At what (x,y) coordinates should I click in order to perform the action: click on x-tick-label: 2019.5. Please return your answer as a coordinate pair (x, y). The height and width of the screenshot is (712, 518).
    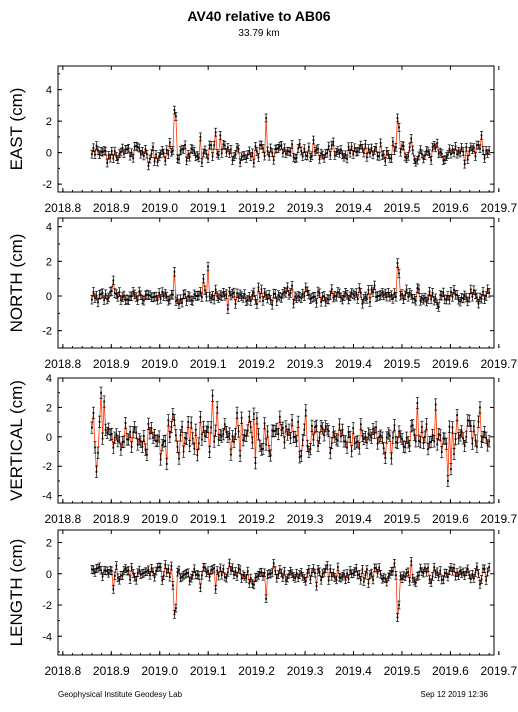
    Looking at the image, I should click on (402, 364).